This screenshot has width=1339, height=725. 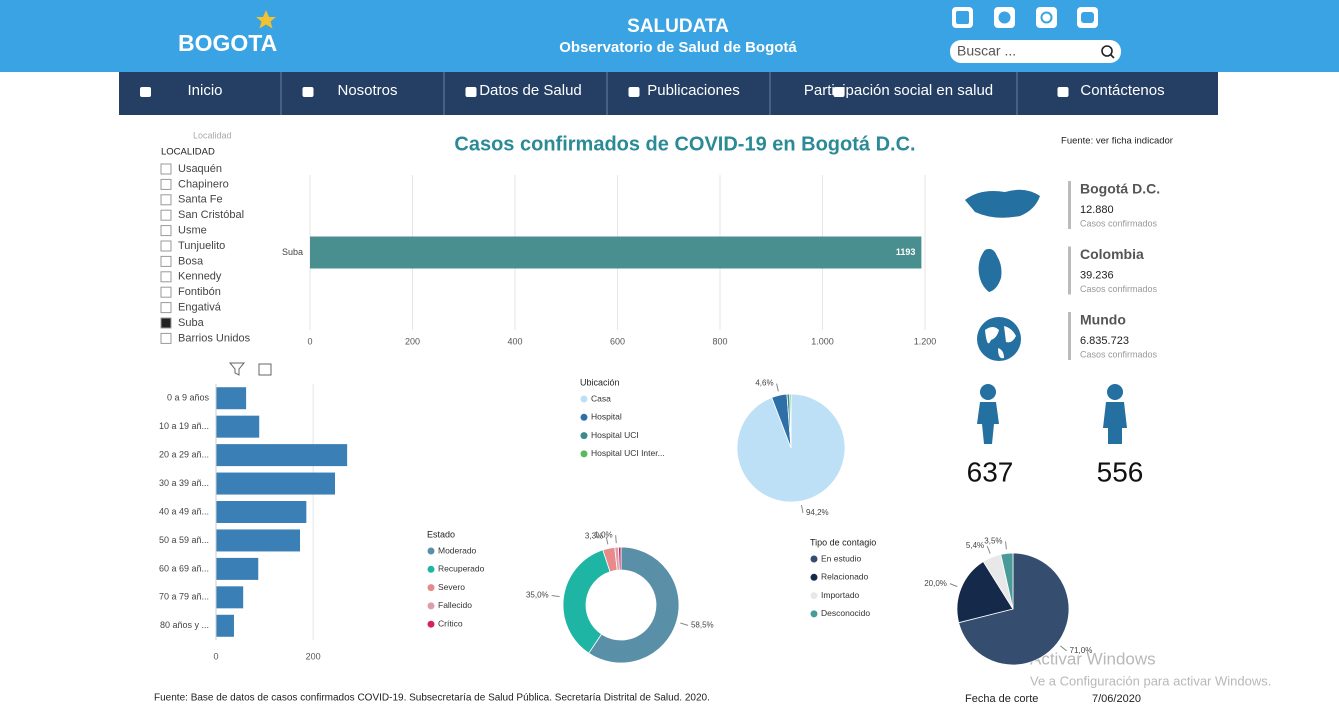 What do you see at coordinates (455, 605) in the screenshot?
I see `legend-entry: Fallecido` at bounding box center [455, 605].